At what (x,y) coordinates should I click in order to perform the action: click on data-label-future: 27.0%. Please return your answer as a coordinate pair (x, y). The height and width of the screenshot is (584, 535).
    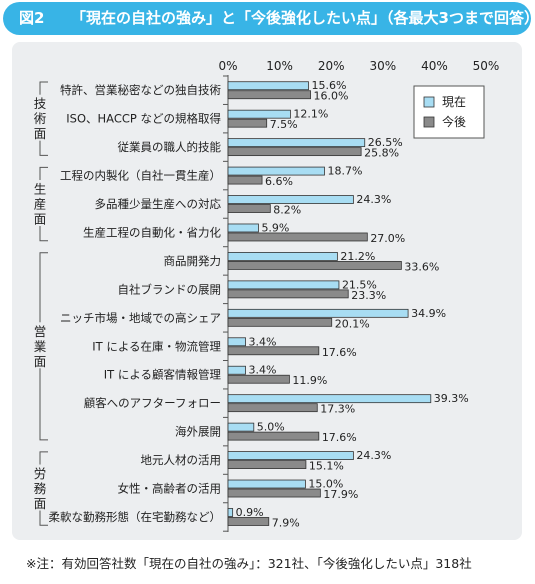
    Looking at the image, I should click on (387, 238).